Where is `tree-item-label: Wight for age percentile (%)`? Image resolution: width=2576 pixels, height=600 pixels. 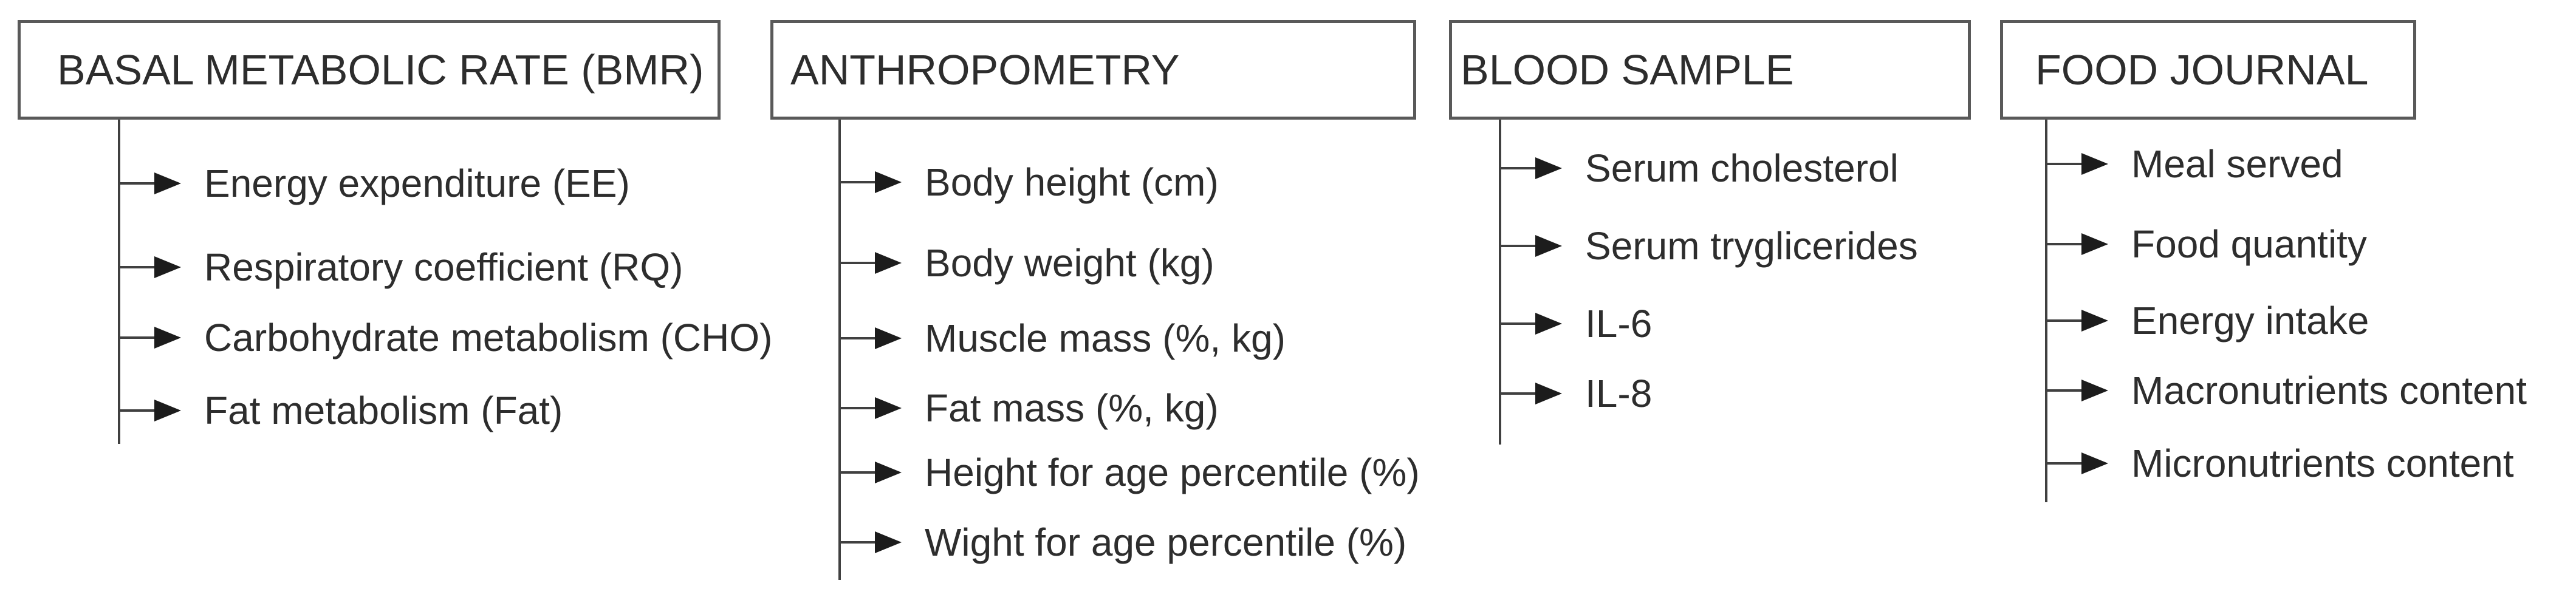
tree-item-label: Wight for age percentile (%) is located at coordinates (1166, 542).